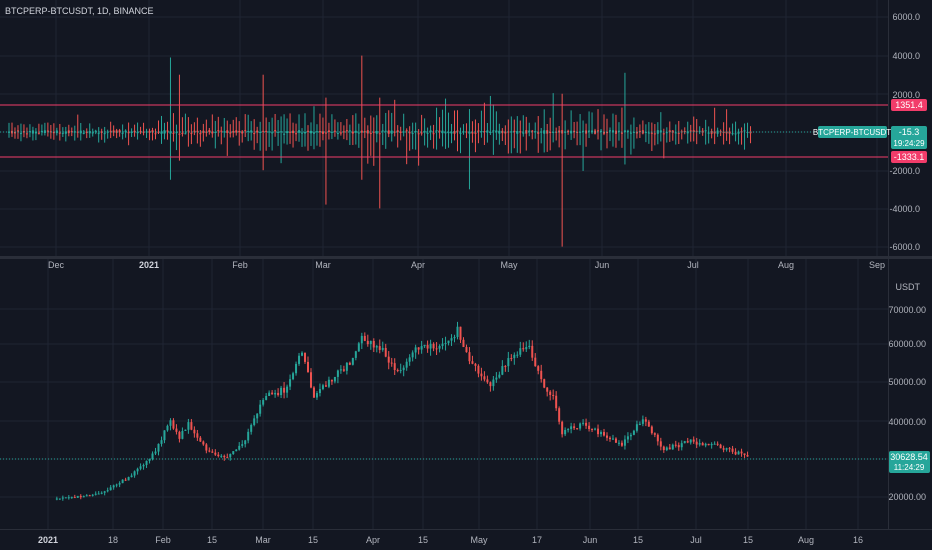 The width and height of the screenshot is (932, 550). What do you see at coordinates (537, 540) in the screenshot?
I see `bottom-x-tick: 17` at bounding box center [537, 540].